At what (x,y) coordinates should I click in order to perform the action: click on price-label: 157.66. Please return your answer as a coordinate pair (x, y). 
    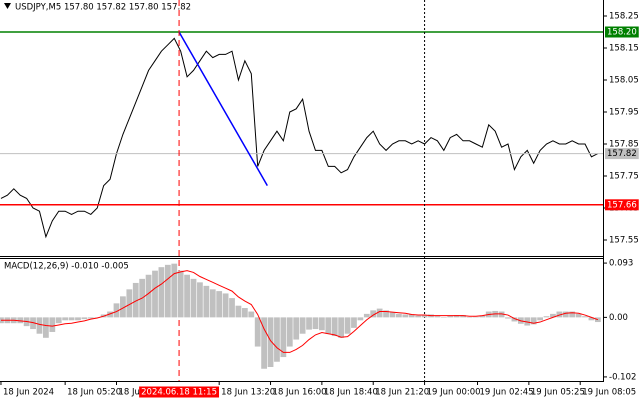
    Looking at the image, I should click on (622, 205).